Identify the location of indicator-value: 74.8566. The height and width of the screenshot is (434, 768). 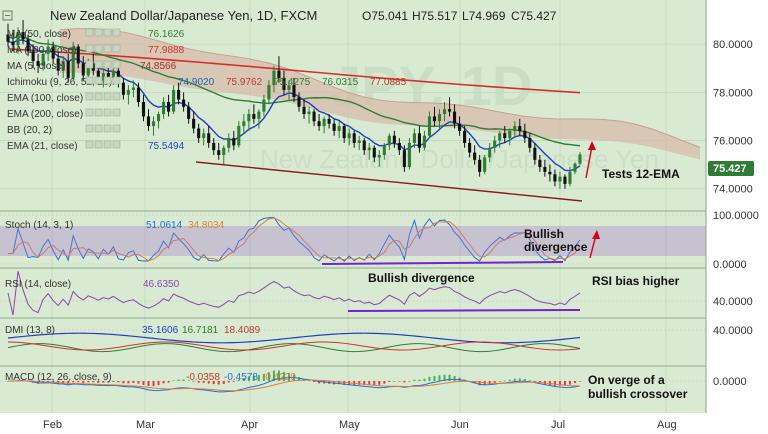
(158, 66).